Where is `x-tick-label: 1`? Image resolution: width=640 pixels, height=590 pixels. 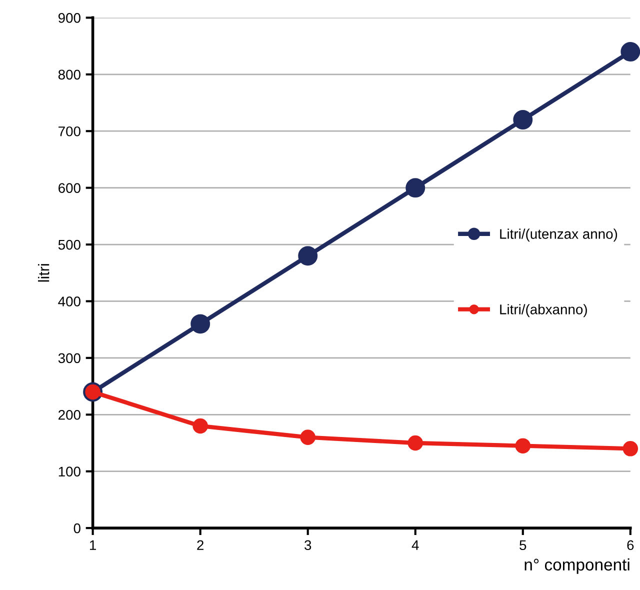 x-tick-label: 1 is located at coordinates (93, 545).